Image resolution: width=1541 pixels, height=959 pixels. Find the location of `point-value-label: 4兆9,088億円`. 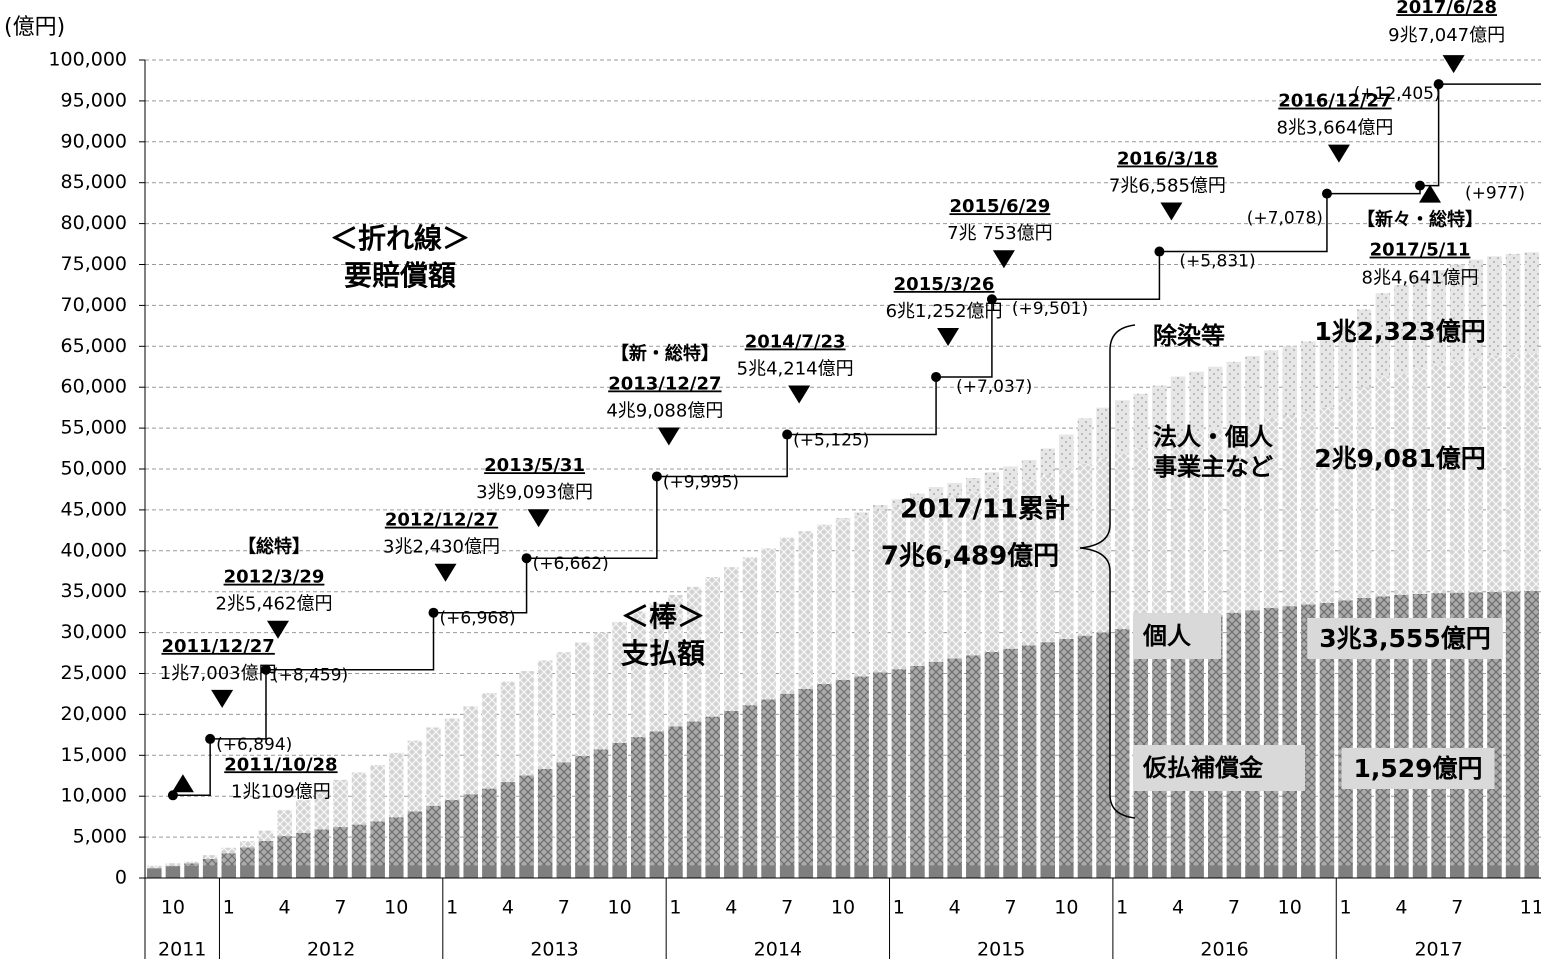

point-value-label: 4兆9,088億円 is located at coordinates (664, 410).